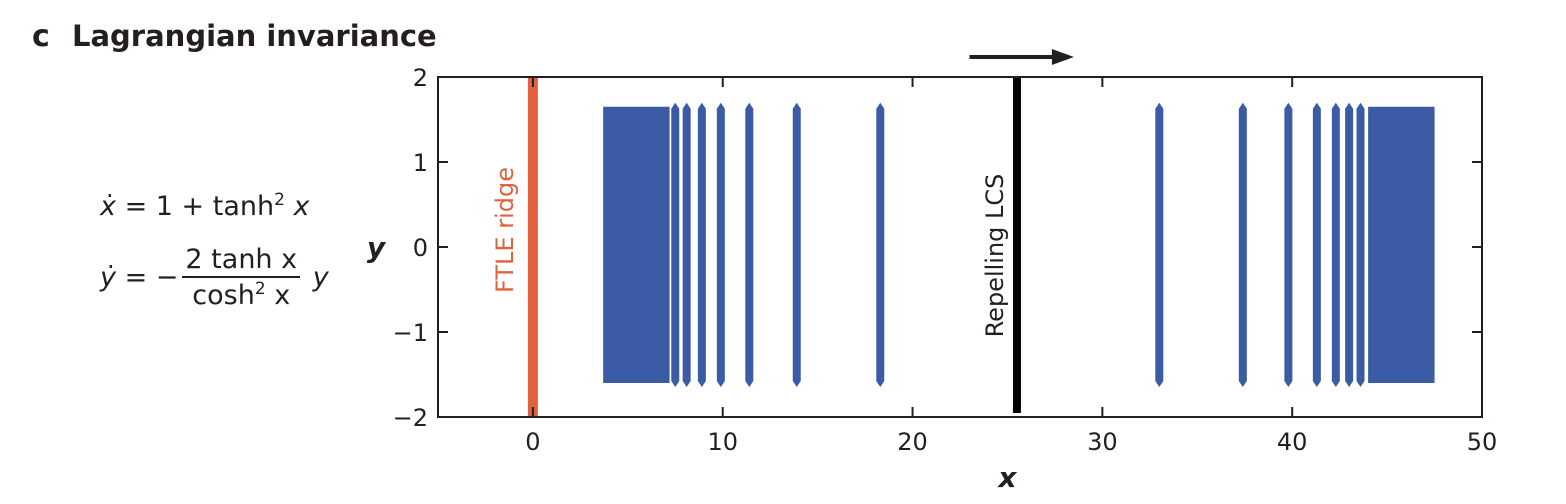  I want to click on x-tick-label: 0, so click(532, 442).